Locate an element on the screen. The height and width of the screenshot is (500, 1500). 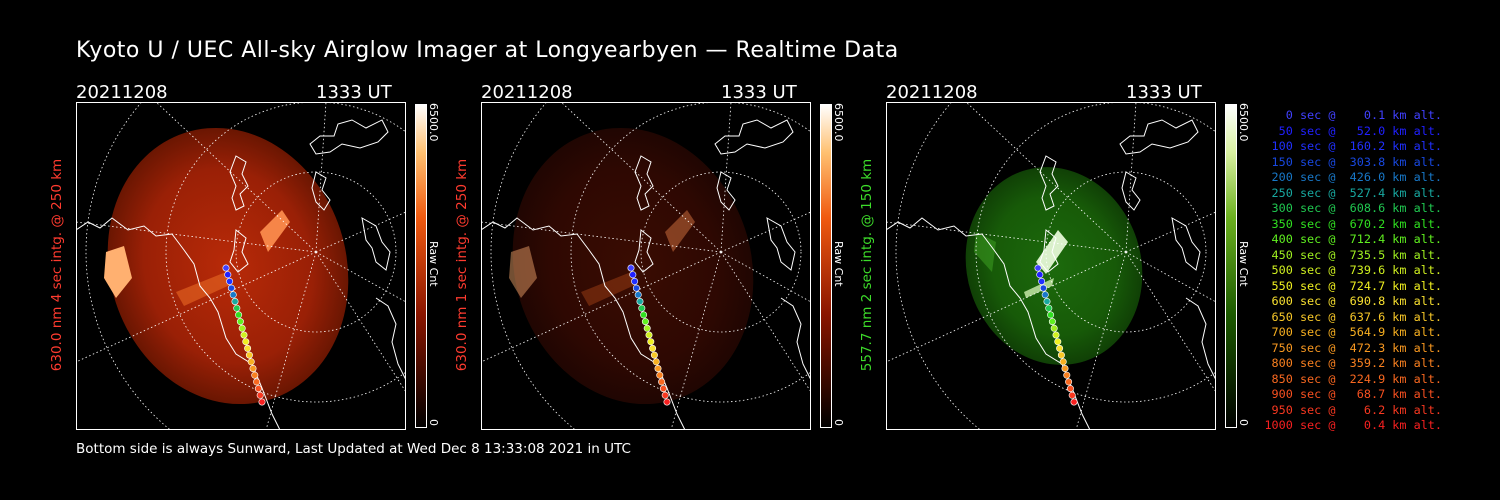
panel2-image is located at coordinates (646, 266).